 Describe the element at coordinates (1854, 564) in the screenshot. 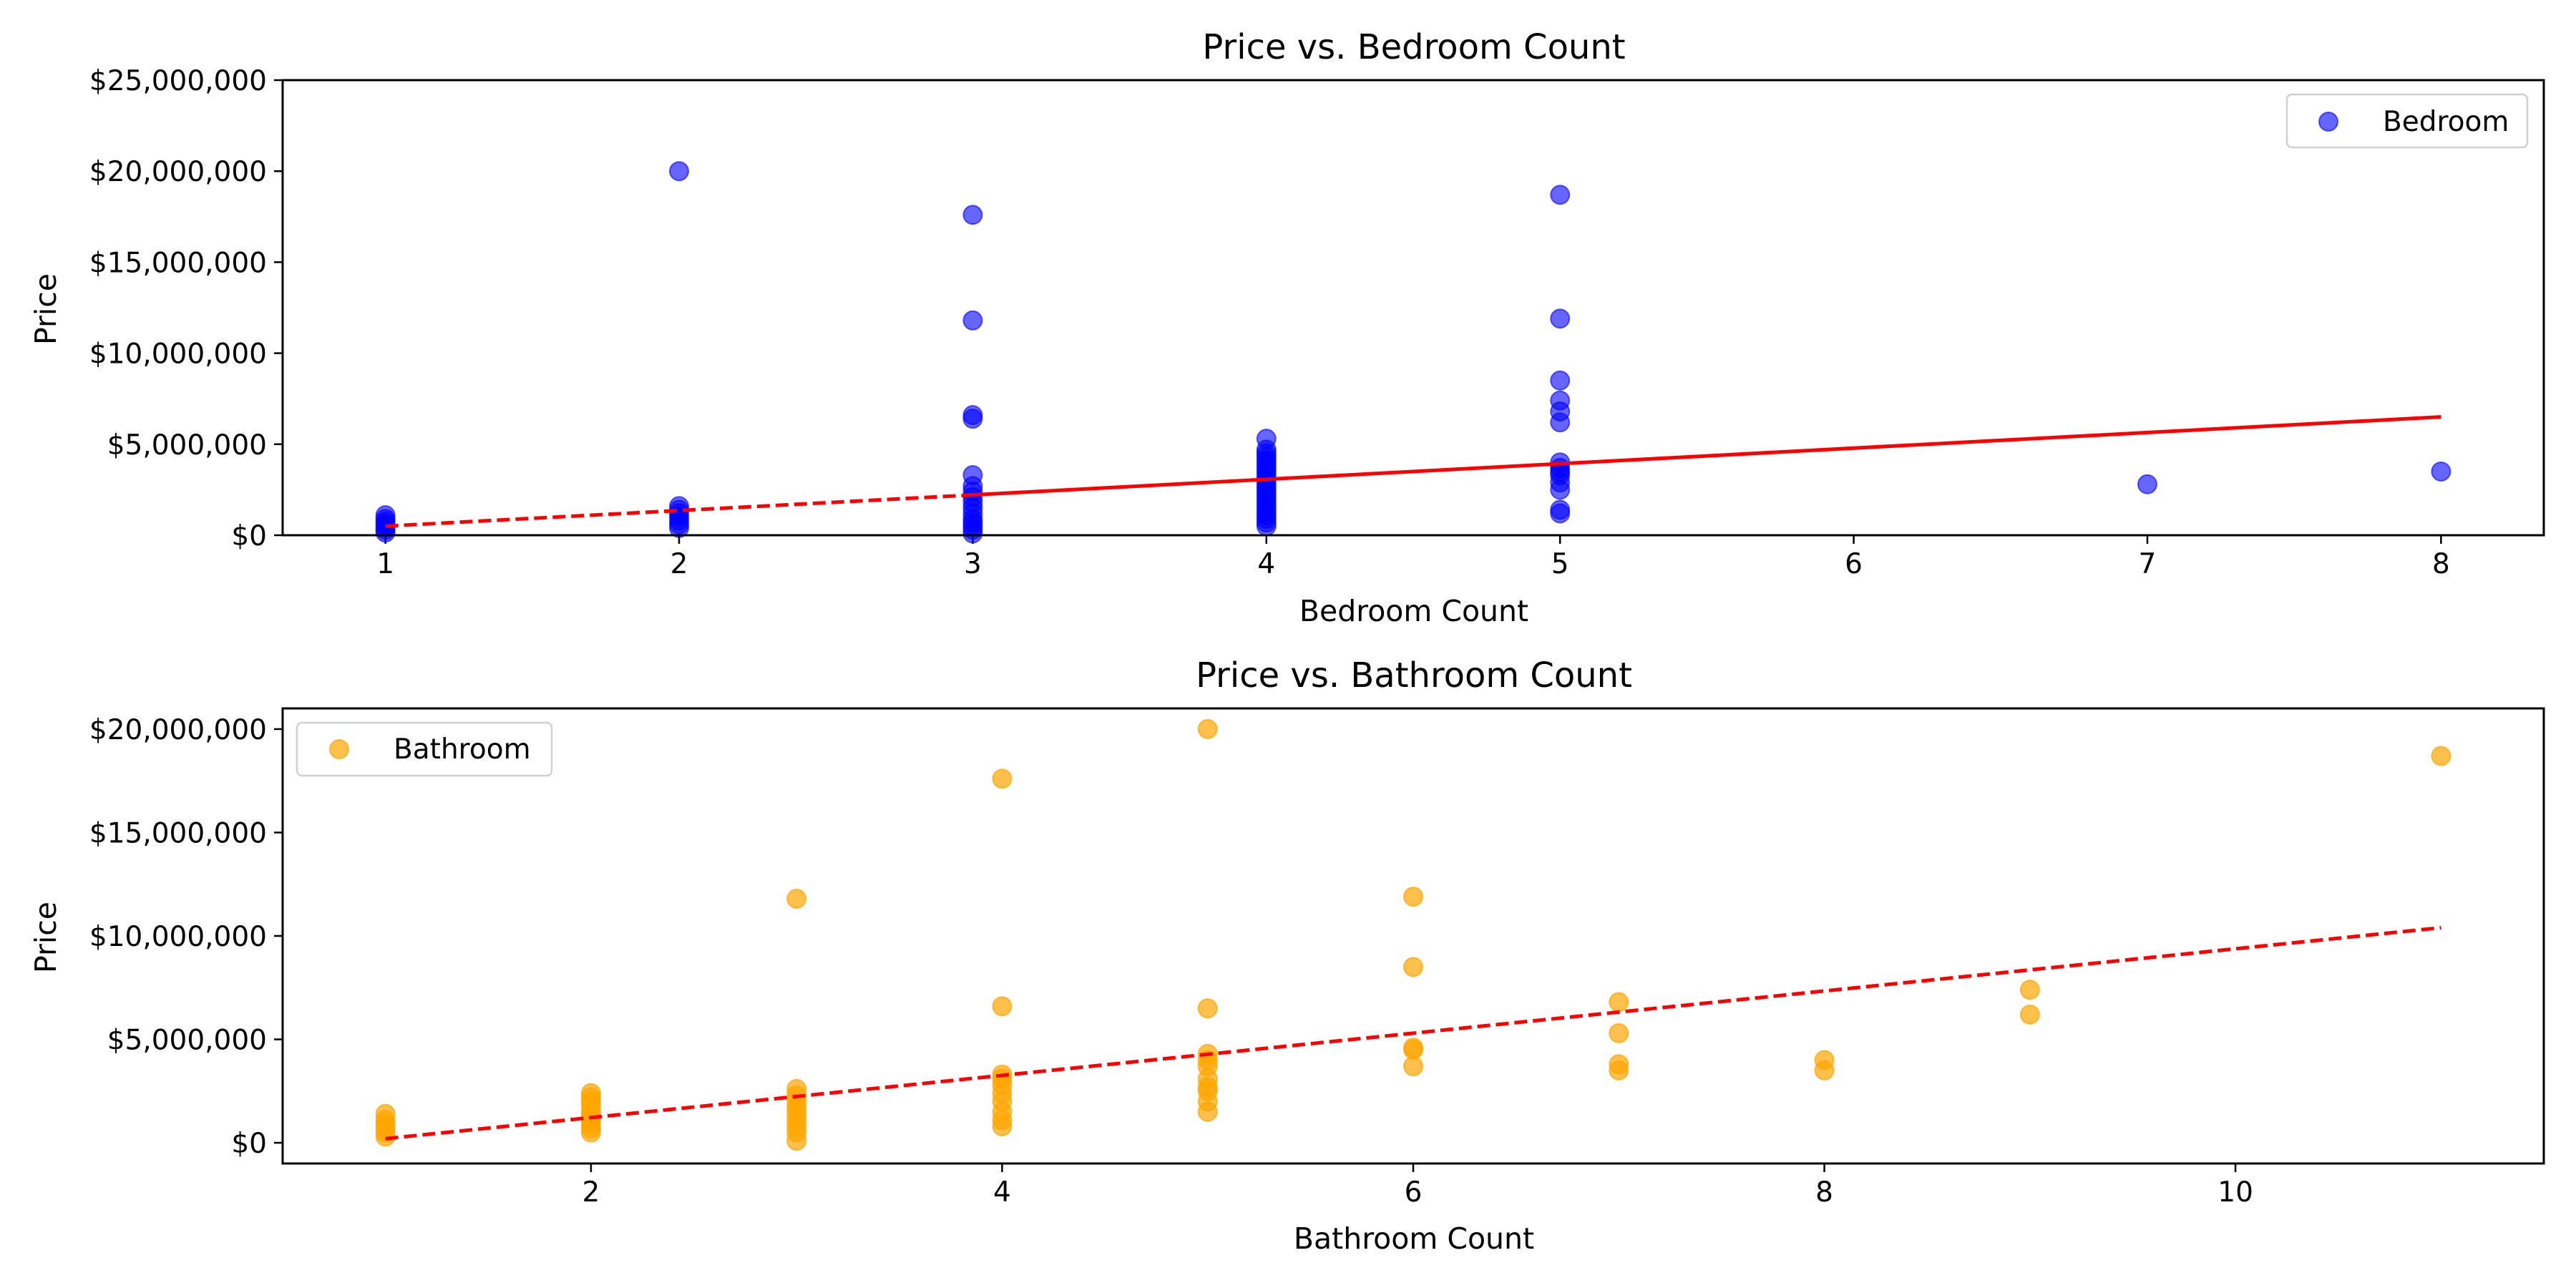

I see `bedroom-x-tick-label: 6` at that location.